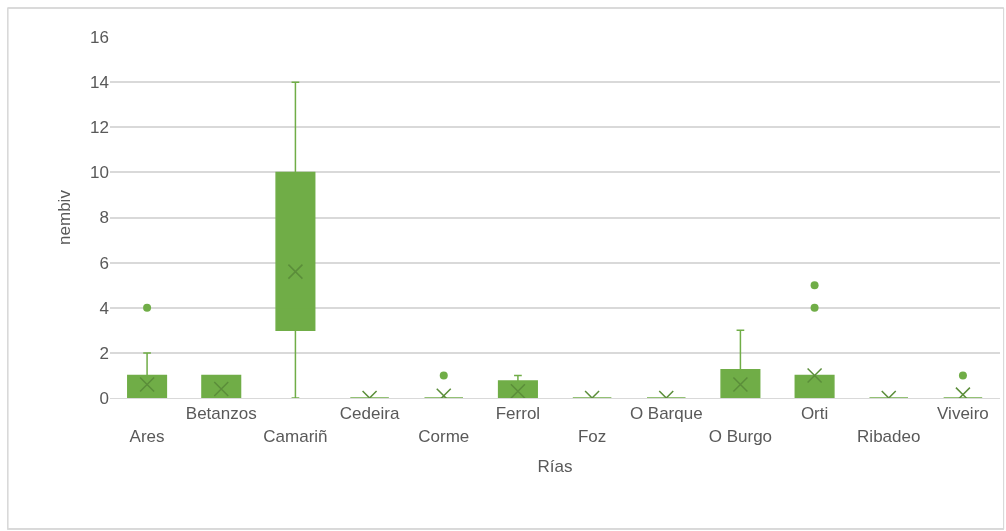 The height and width of the screenshot is (531, 1006). Describe the element at coordinates (64, 217) in the screenshot. I see `y-axis-title: nembiv` at that location.